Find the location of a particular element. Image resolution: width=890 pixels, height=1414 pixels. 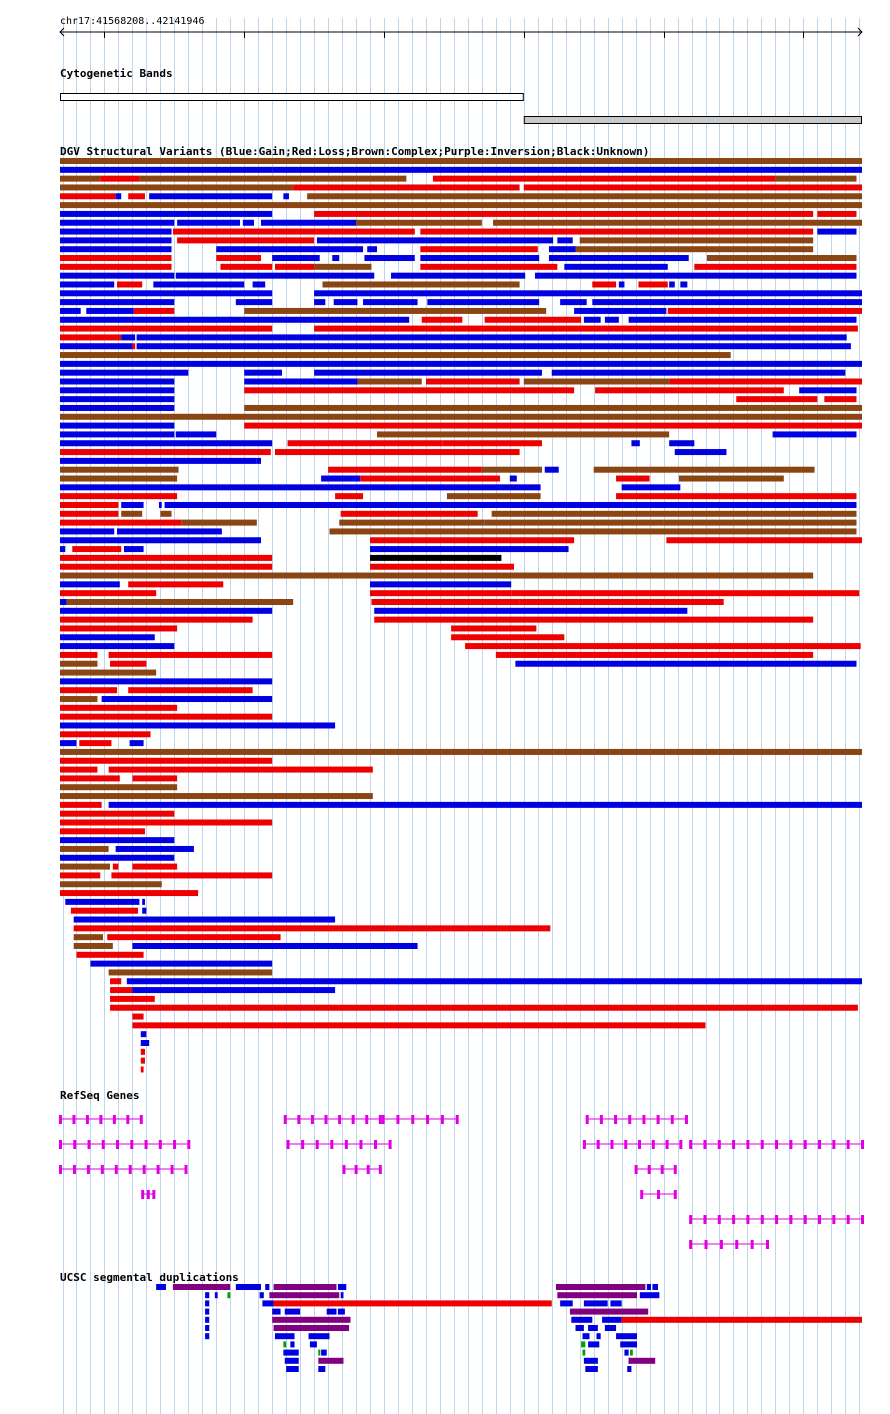

cytoband-track: Cytogenetic Bands is located at coordinates (461, 95).